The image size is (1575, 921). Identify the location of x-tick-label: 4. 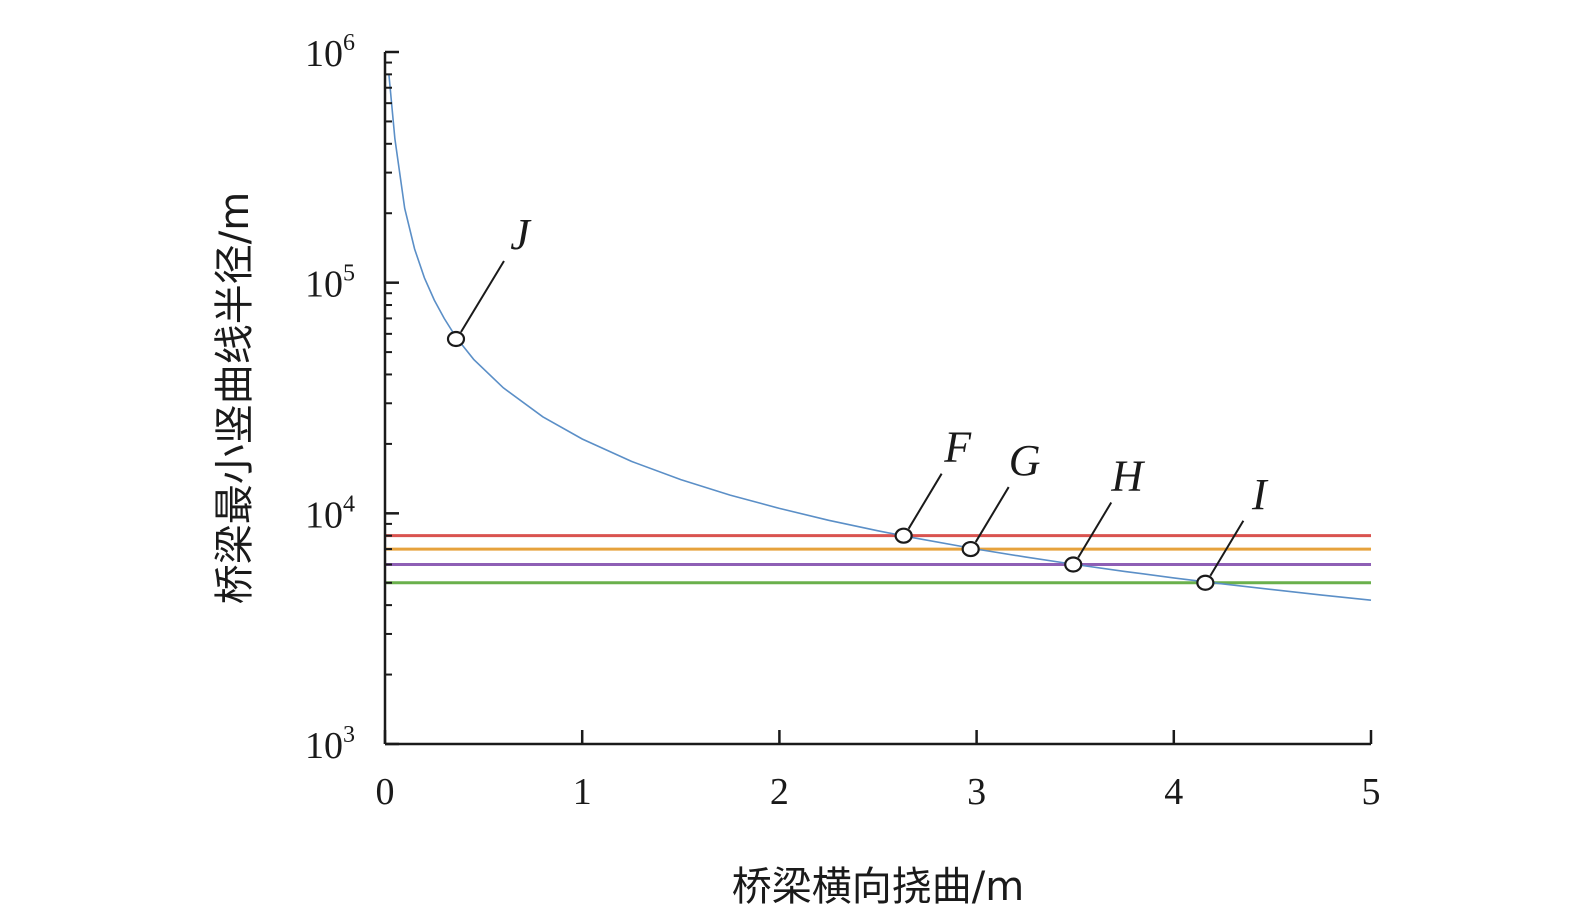
(1173, 792).